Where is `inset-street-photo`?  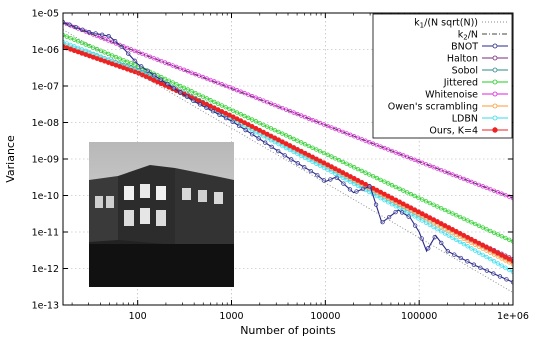 inset-street-photo is located at coordinates (161, 214).